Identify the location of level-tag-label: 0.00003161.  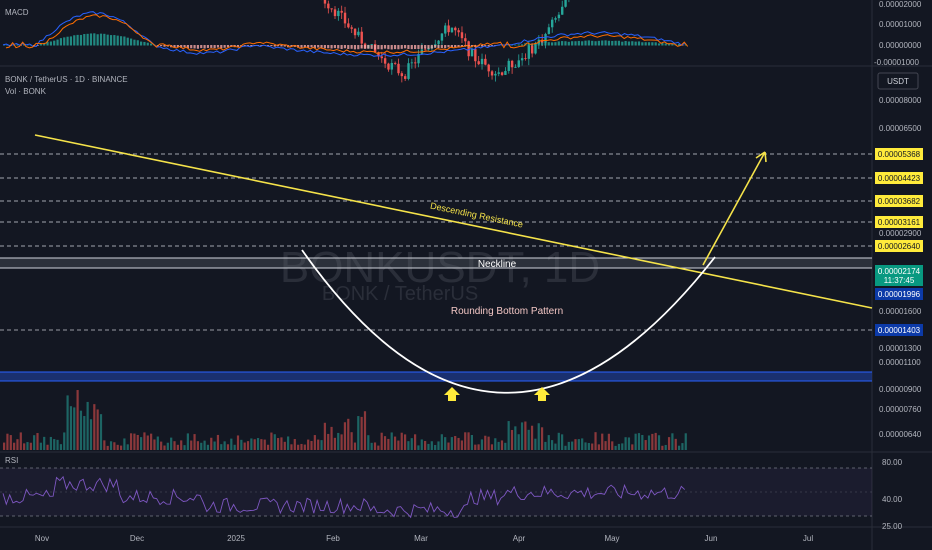
(899, 222).